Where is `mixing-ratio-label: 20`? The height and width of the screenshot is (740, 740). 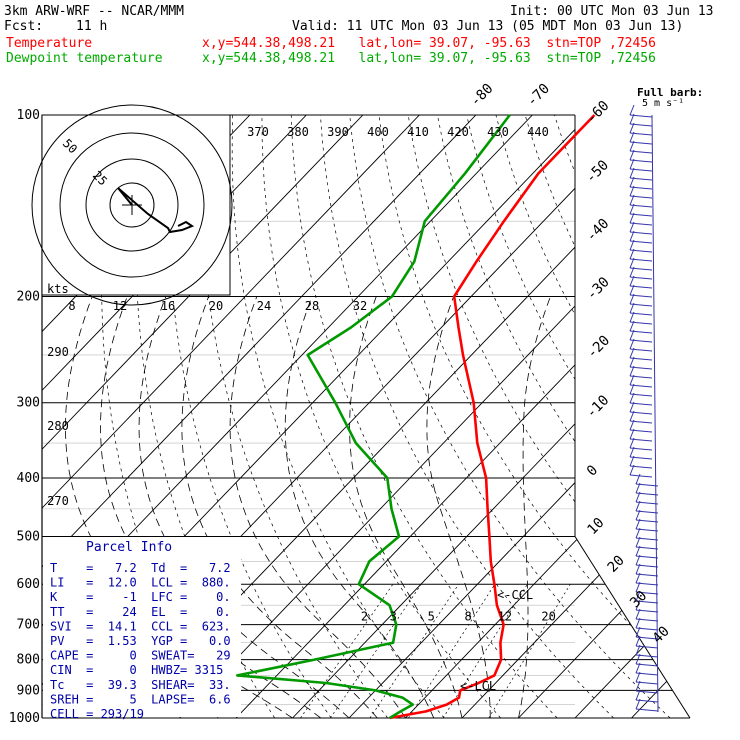 mixing-ratio-label: 20 is located at coordinates (548, 617).